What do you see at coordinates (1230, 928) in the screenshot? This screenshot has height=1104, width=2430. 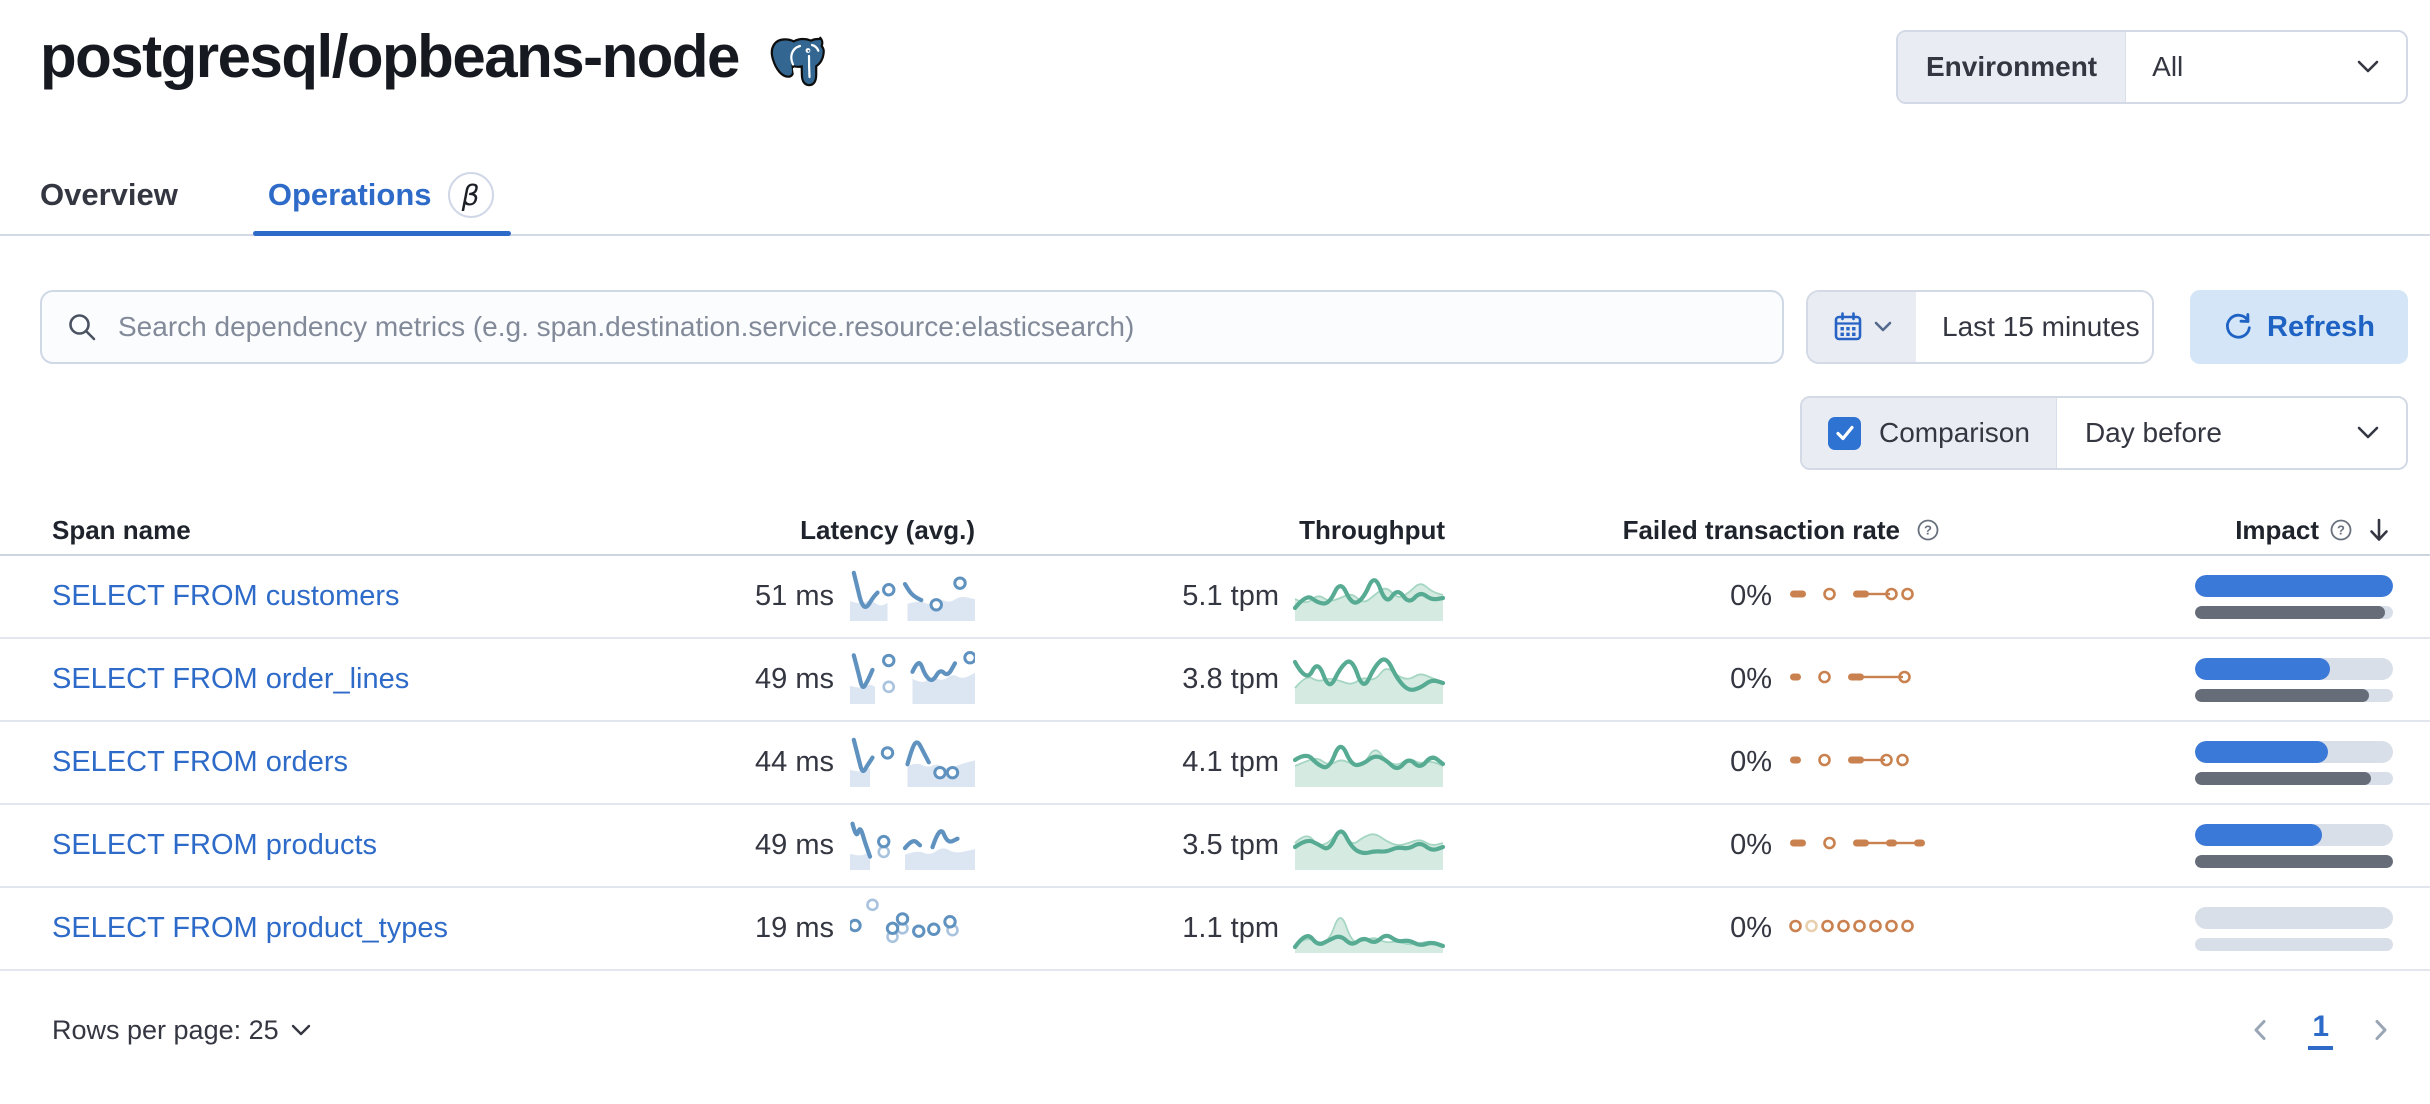 I see `throughput-value: 1.1 tpm` at bounding box center [1230, 928].